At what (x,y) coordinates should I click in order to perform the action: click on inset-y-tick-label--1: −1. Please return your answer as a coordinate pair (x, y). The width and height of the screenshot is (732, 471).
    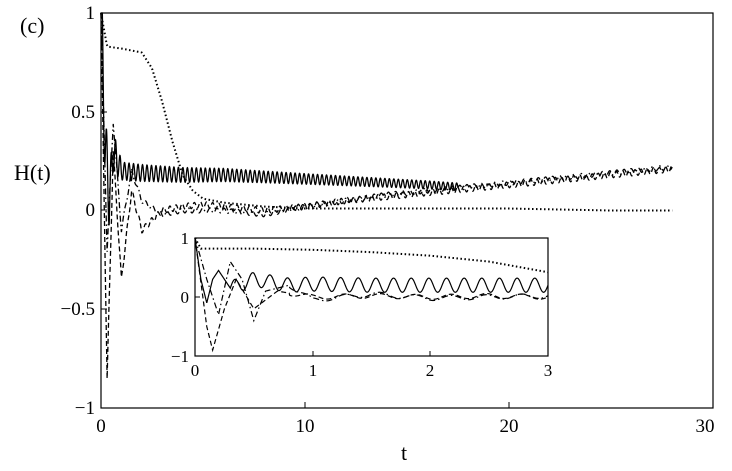
    Looking at the image, I should click on (180, 356).